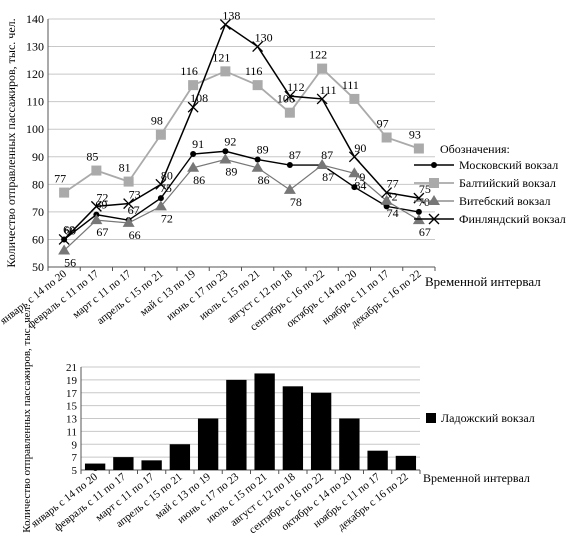 This screenshot has height=544, width=570. I want to click on data-label: 98, so click(157, 121).